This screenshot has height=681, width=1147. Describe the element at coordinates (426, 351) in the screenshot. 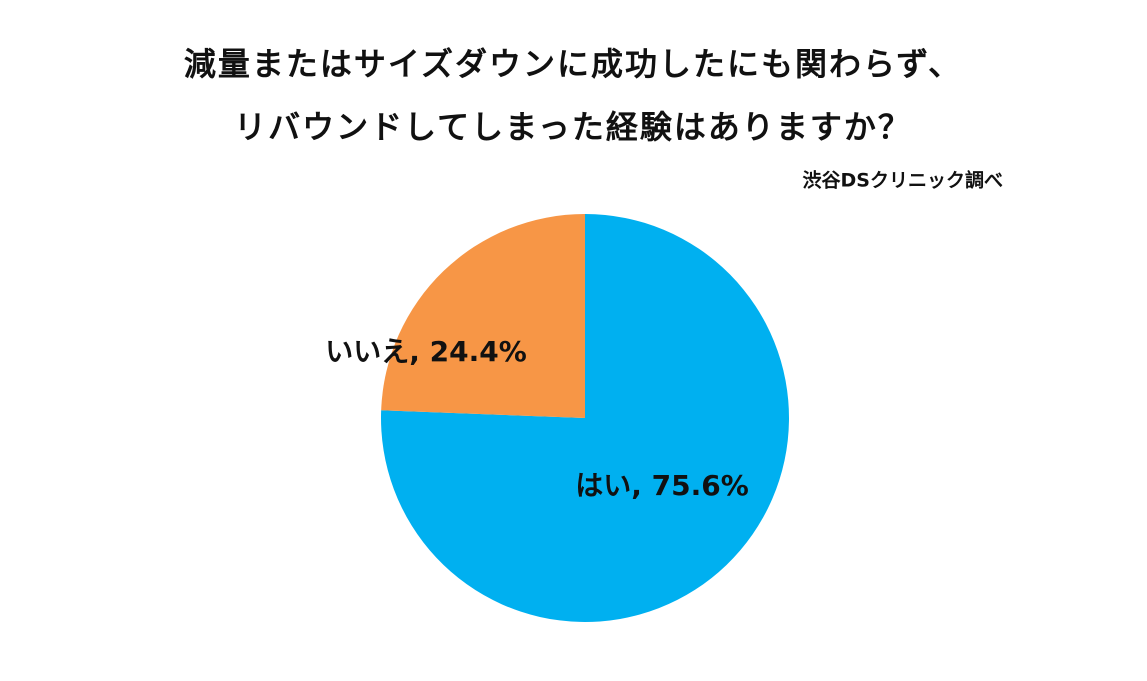

I see `data-label: いいえ, 24.4%` at that location.